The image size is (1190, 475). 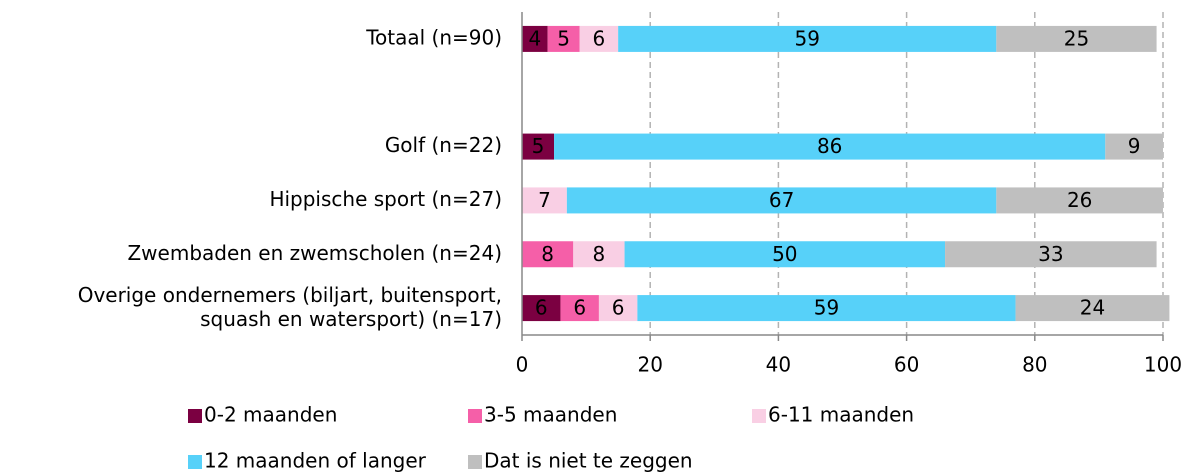 I want to click on data-label: 24, so click(x=1092, y=308).